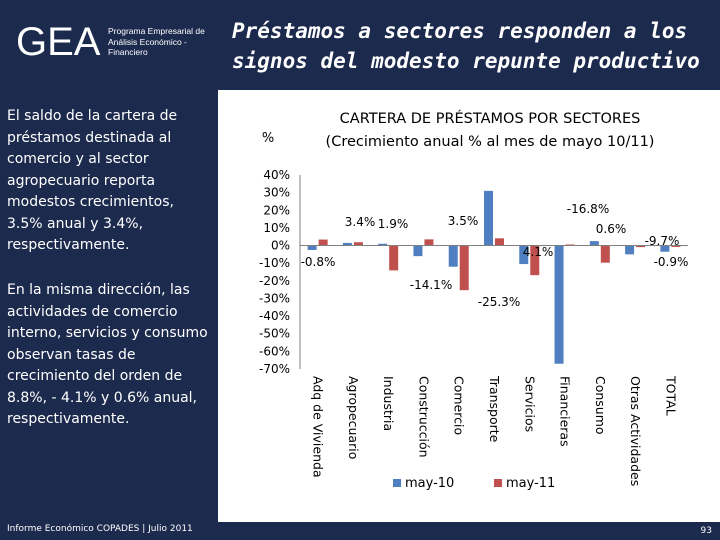 Image resolution: width=720 pixels, height=540 pixels. What do you see at coordinates (588, 209) in the screenshot?
I see `data-label: -16.8%` at bounding box center [588, 209].